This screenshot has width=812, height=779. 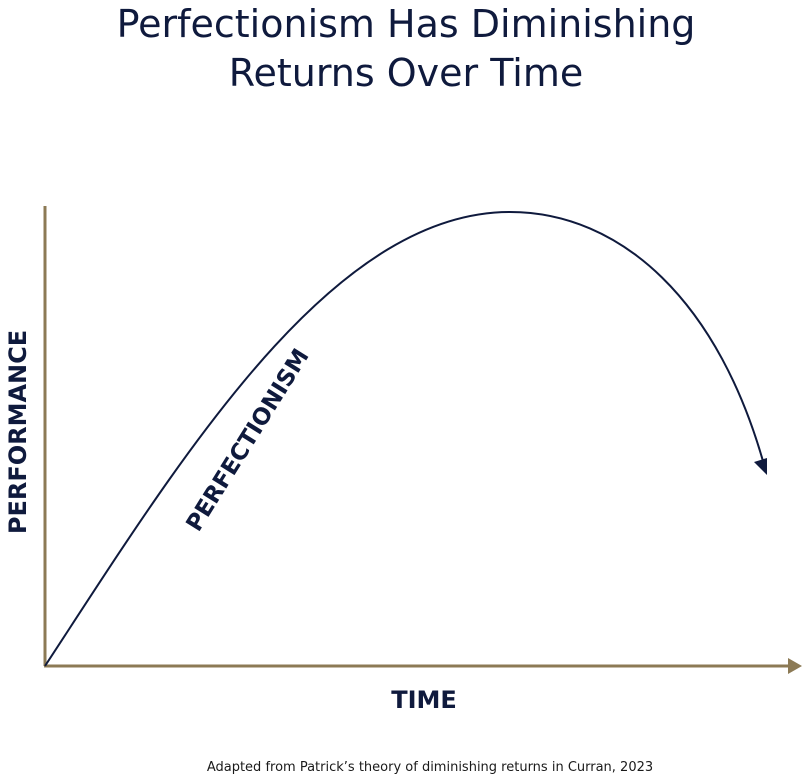 I want to click on x-axis-label: TIME, so click(x=424, y=700).